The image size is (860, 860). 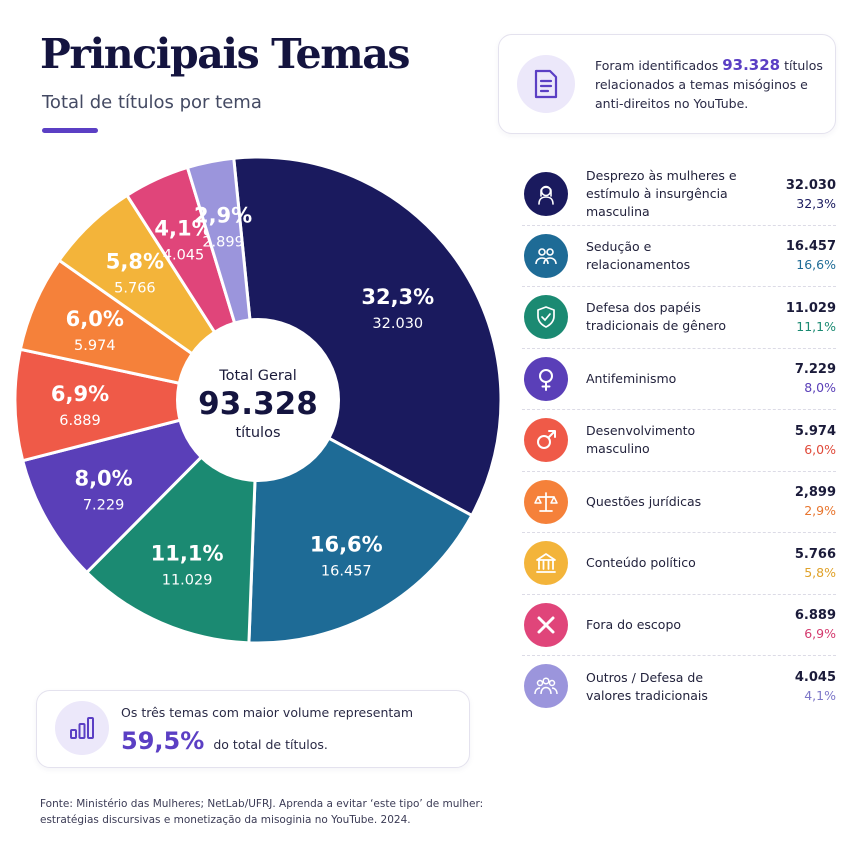 I want to click on pie-center-hole, so click(x=258, y=400).